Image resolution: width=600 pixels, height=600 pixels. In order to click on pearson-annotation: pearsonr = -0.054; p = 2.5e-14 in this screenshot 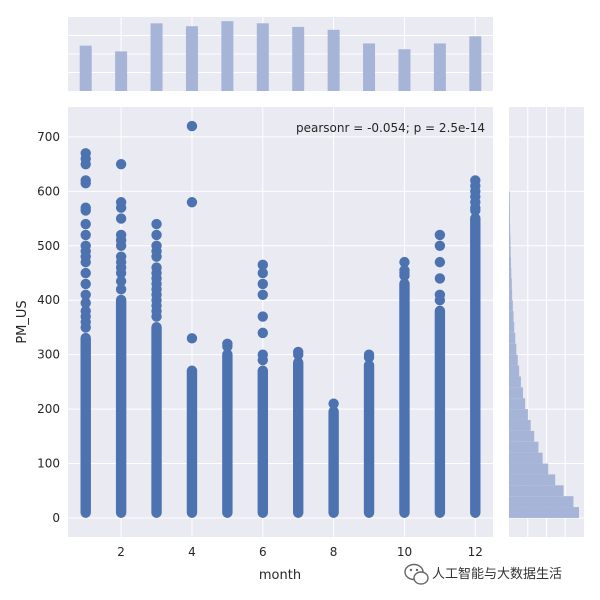, I will do `click(390, 128)`.